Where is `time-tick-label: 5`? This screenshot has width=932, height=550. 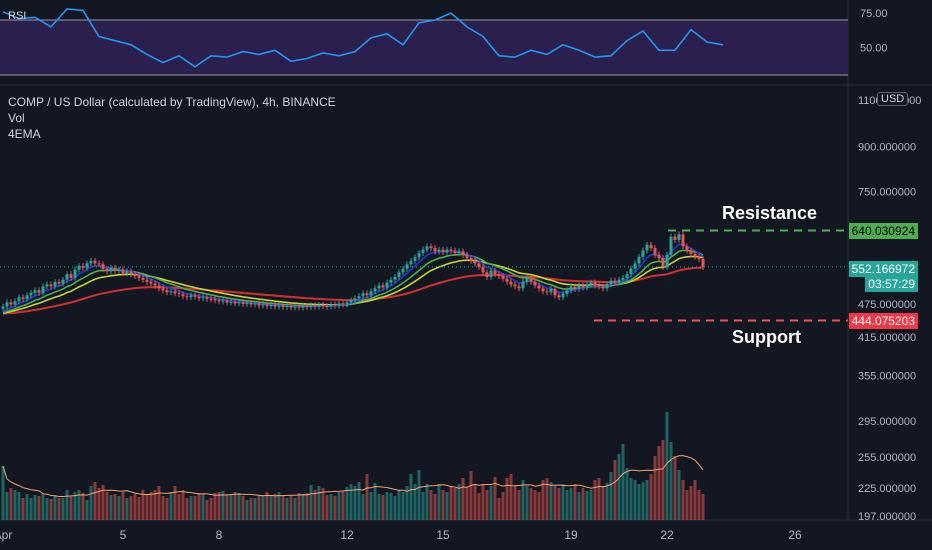
time-tick-label: 5 is located at coordinates (123, 535).